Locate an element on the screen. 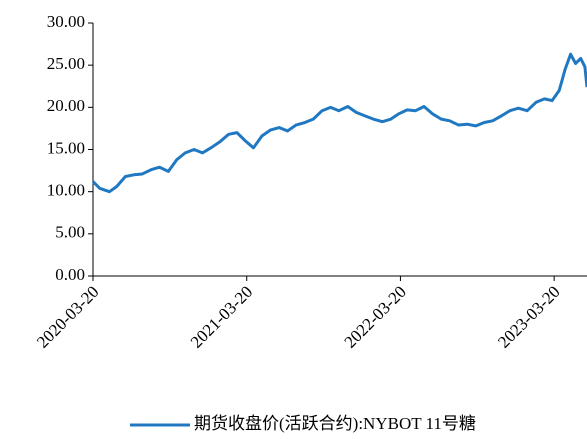  y-tick-label: 10.00 is located at coordinates (66, 190).